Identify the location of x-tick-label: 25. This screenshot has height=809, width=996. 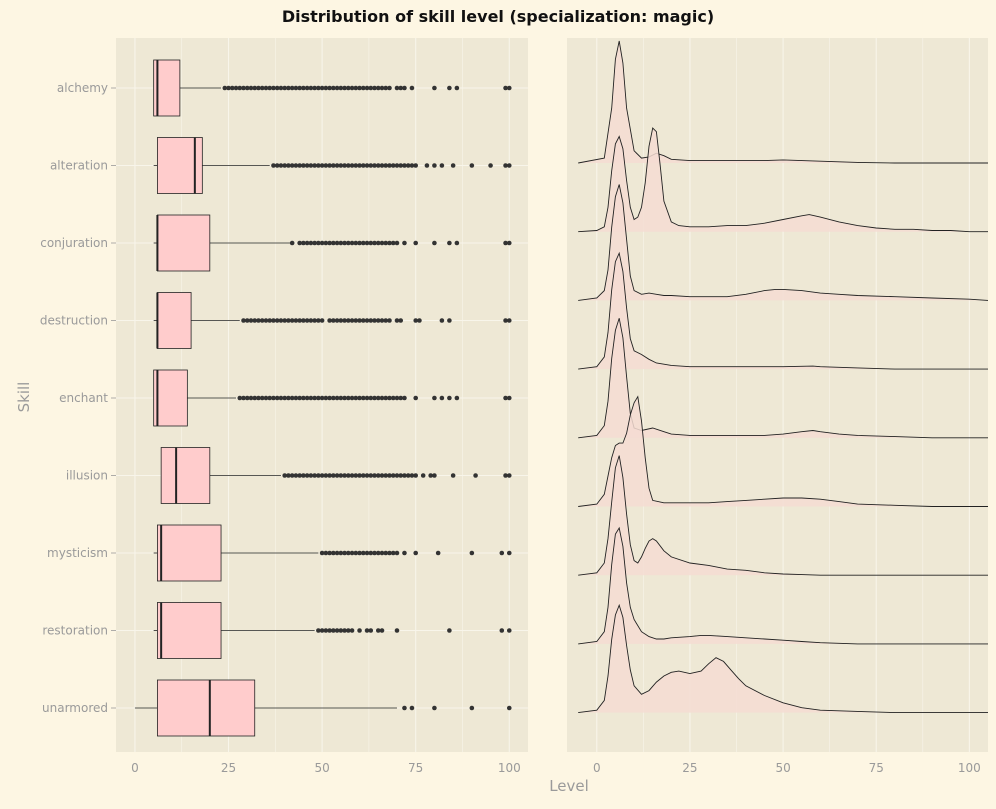
(689, 768).